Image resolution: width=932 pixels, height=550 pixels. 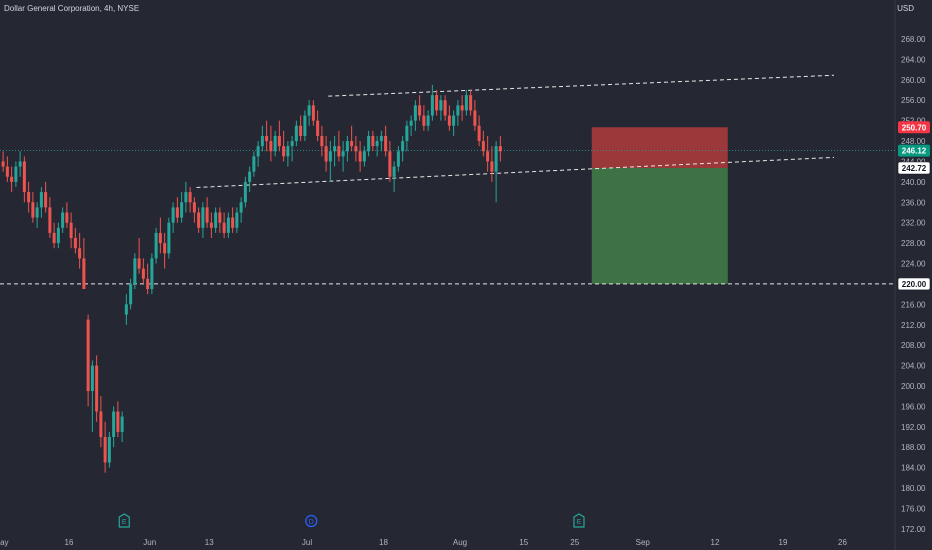 I want to click on take-profit-zone, so click(x=659, y=225).